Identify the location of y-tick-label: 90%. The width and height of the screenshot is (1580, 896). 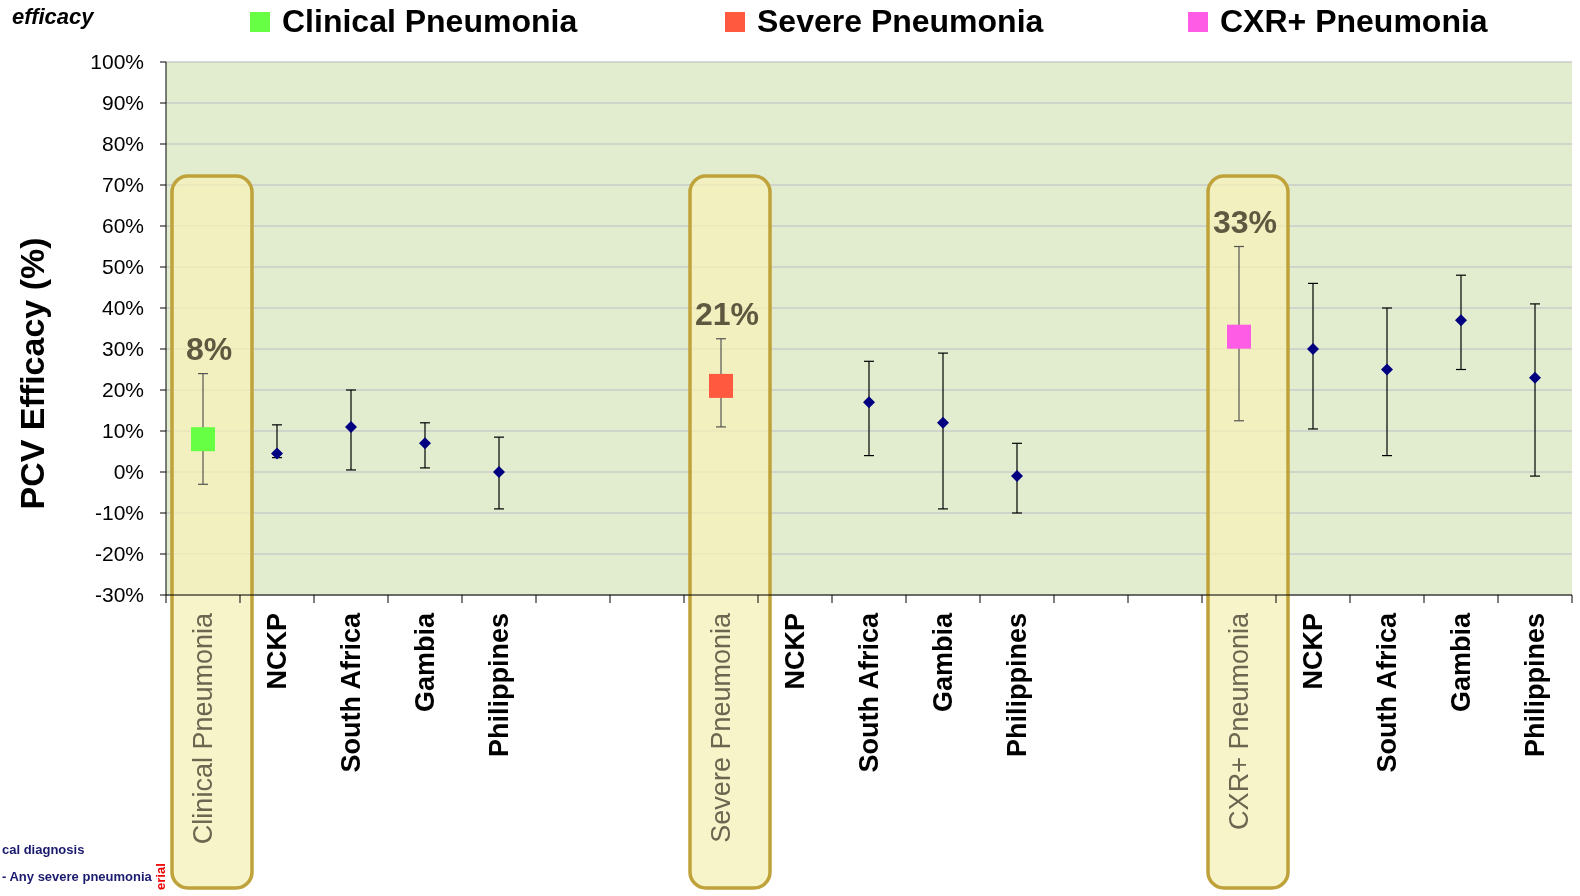
(122, 103).